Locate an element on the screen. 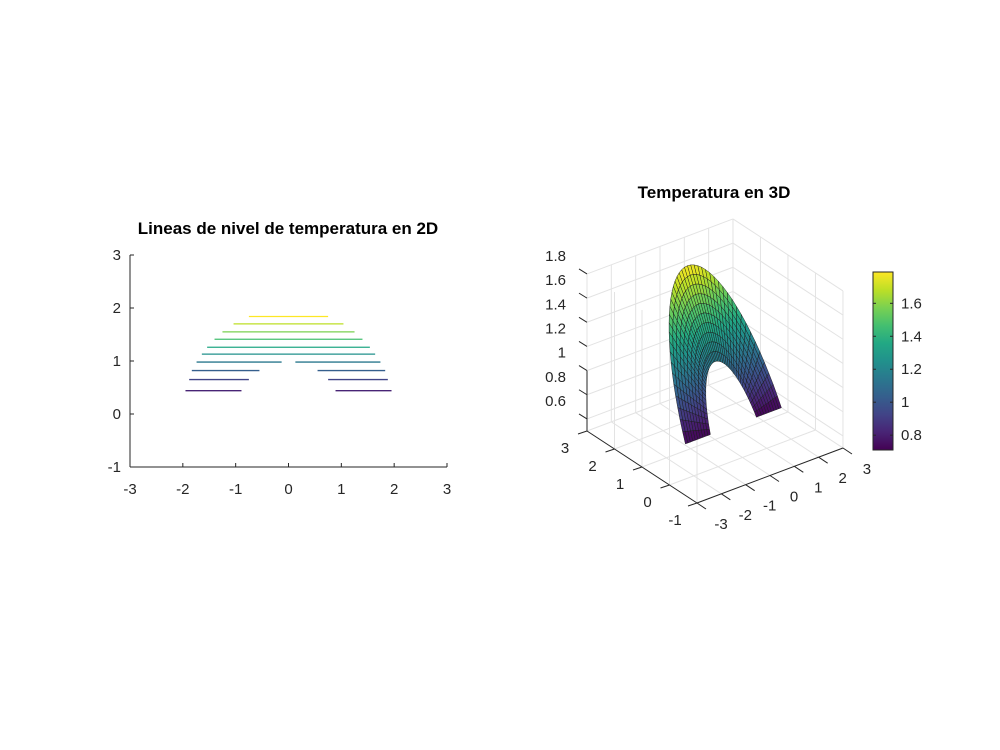 This screenshot has width=1000, height=750. colorbar-tick-label: 1.2 is located at coordinates (911, 369).